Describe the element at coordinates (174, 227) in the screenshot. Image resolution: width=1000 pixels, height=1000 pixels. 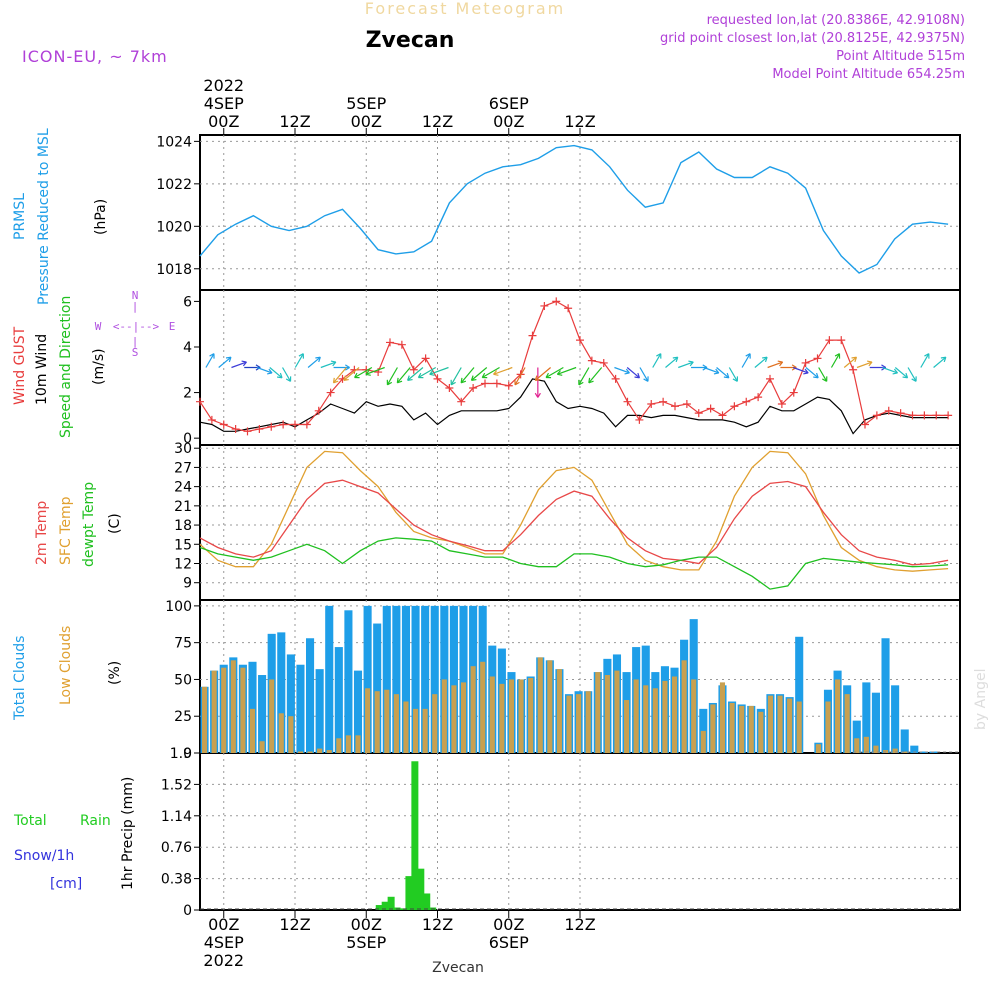
I see `ytick-label-pressure-1: 1020` at that location.